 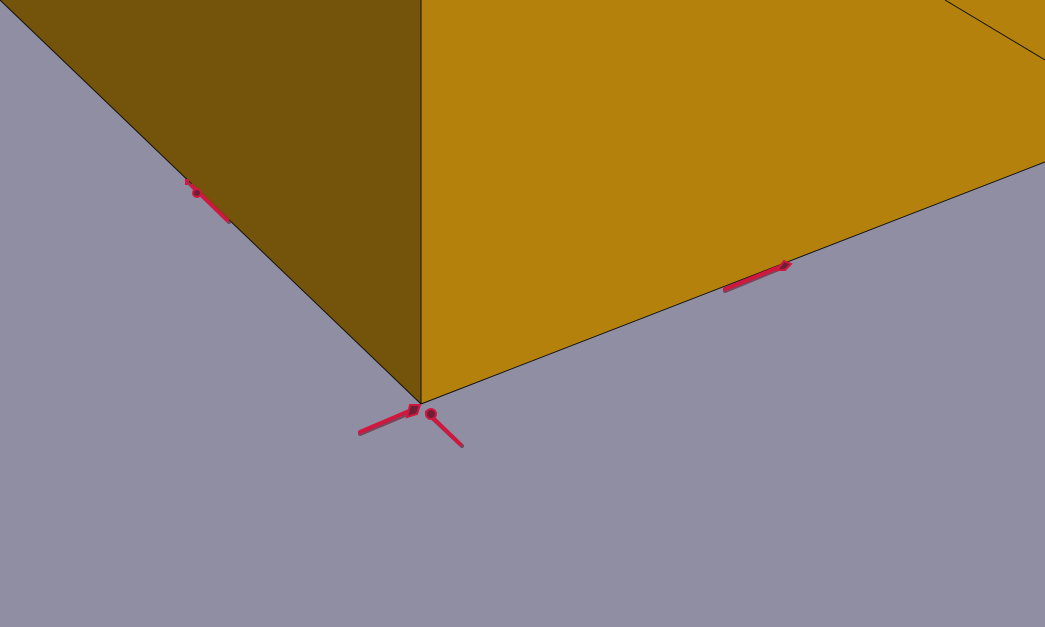 I want to click on box-top-edge, so click(x=994, y=30).